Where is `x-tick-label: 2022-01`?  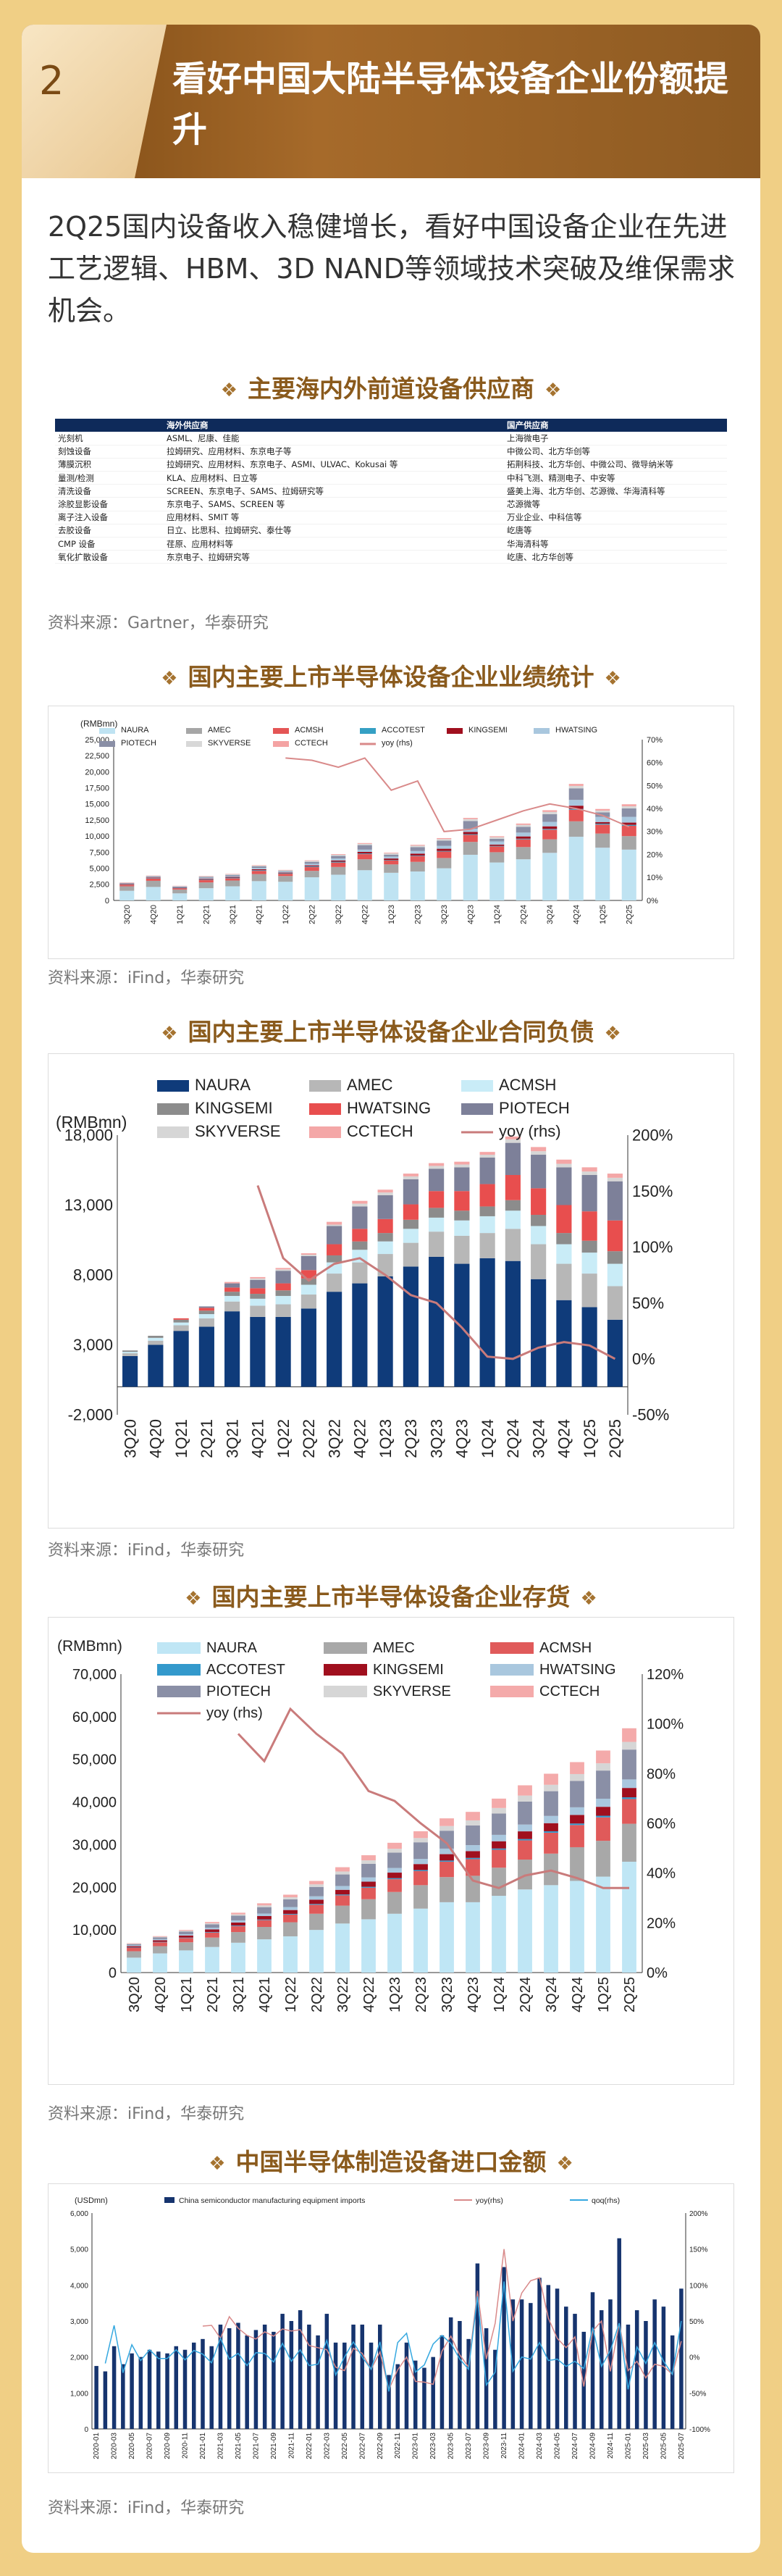 x-tick-label: 2022-01 is located at coordinates (310, 2446).